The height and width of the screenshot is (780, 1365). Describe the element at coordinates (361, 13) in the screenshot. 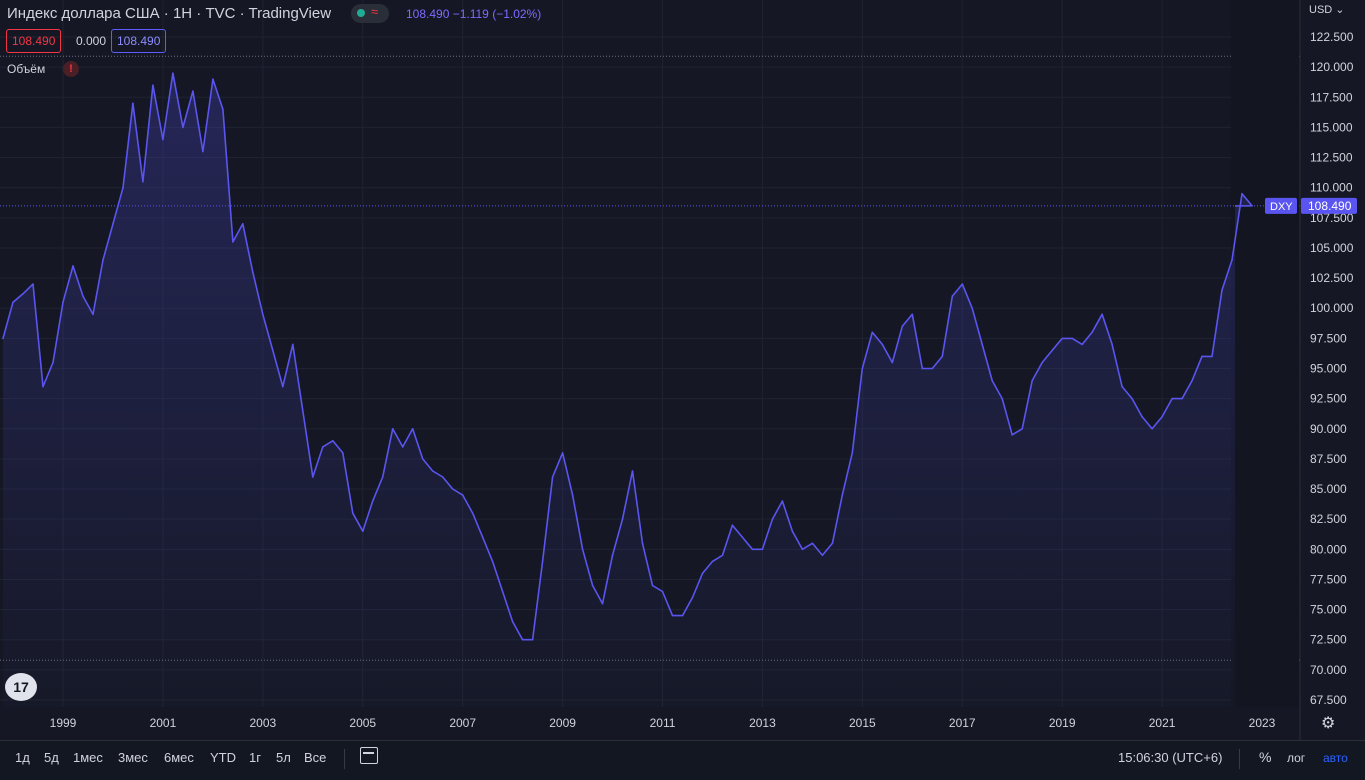

I see `market-open-icon` at that location.